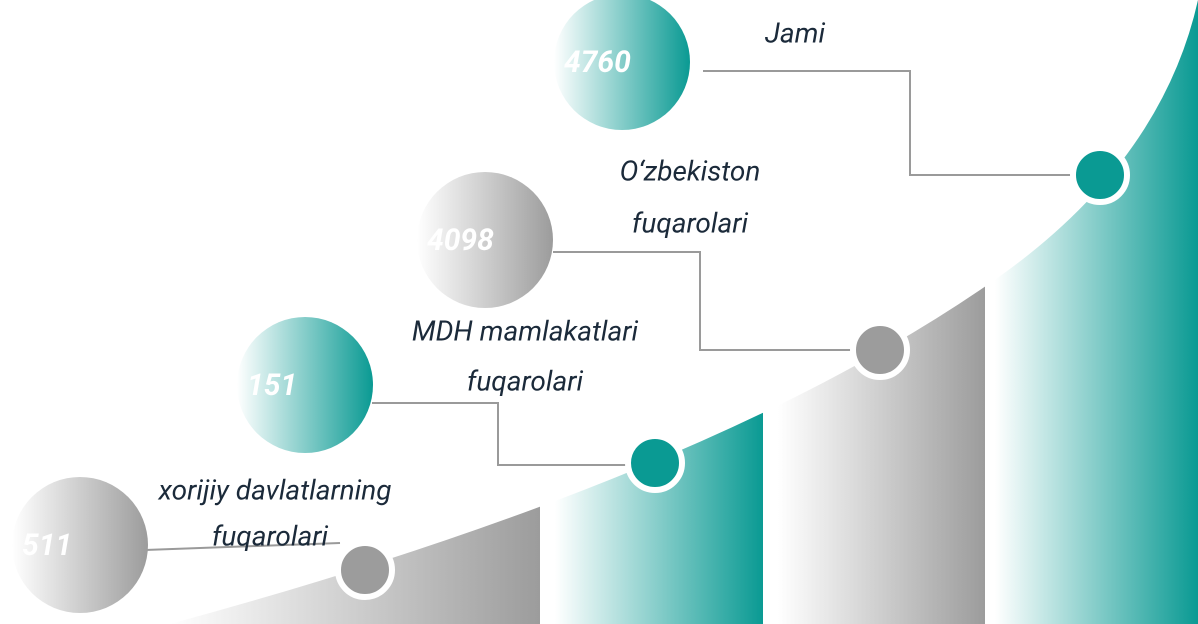  I want to click on value: 4098, so click(460, 240).